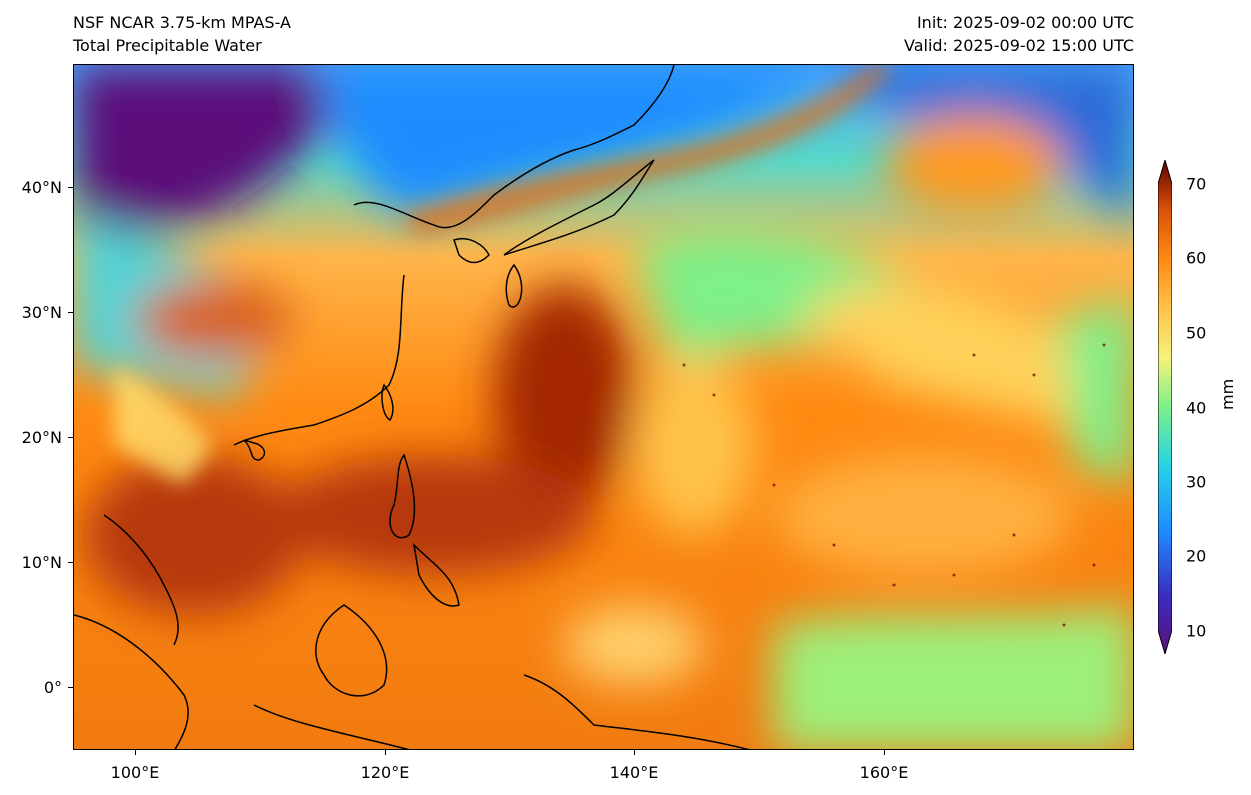 Image resolution: width=1251 pixels, height=795 pixels. What do you see at coordinates (1227, 394) in the screenshot?
I see `colorbar-unit: mm` at bounding box center [1227, 394].